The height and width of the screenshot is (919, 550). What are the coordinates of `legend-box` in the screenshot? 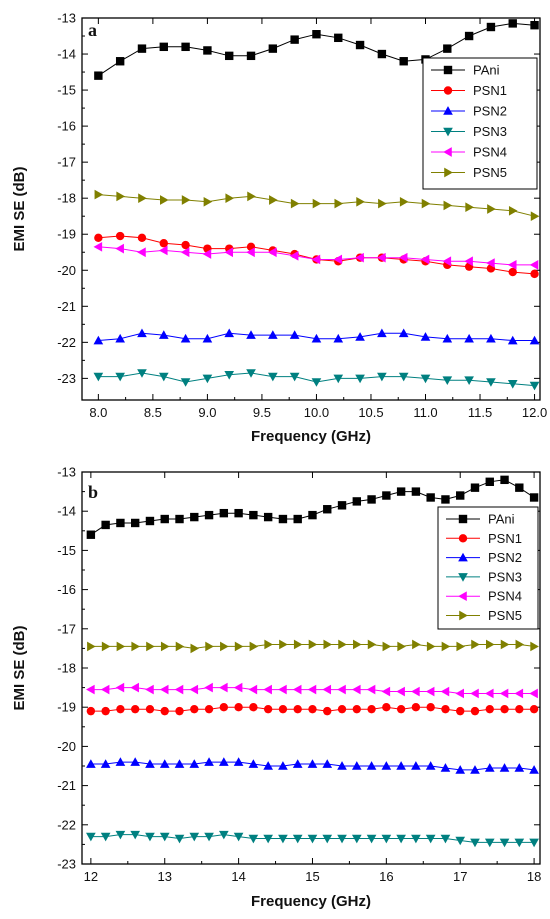 It's located at (488, 568).